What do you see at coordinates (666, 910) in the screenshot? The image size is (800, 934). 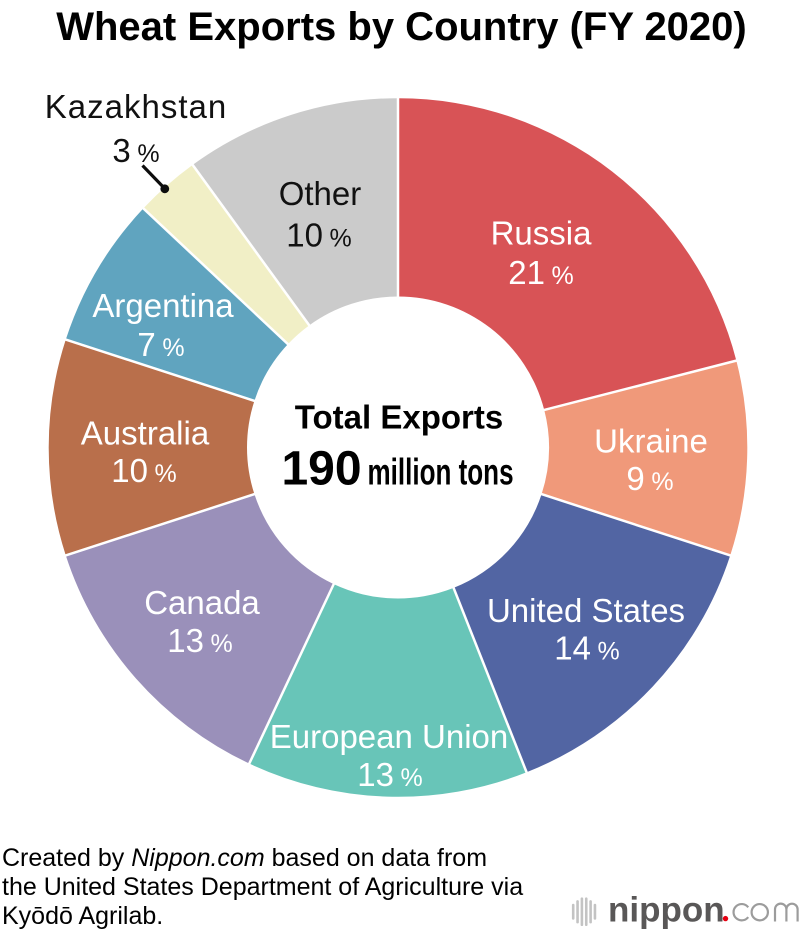 I see `svg-text: nippon` at bounding box center [666, 910].